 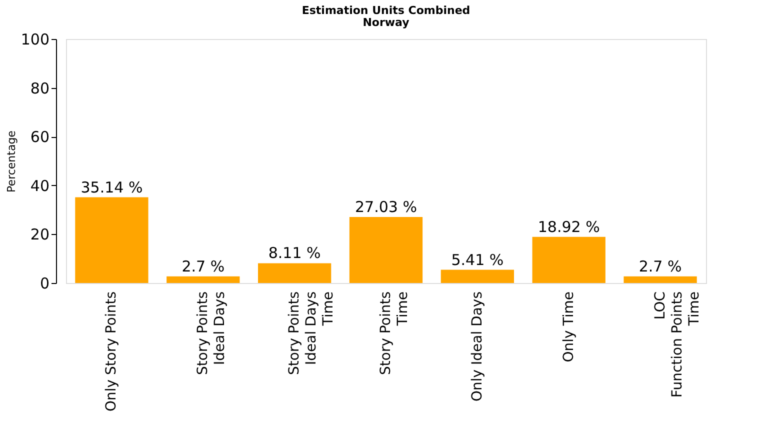 I want to click on x-tick-label: Only Ideal Days, so click(x=477, y=347).